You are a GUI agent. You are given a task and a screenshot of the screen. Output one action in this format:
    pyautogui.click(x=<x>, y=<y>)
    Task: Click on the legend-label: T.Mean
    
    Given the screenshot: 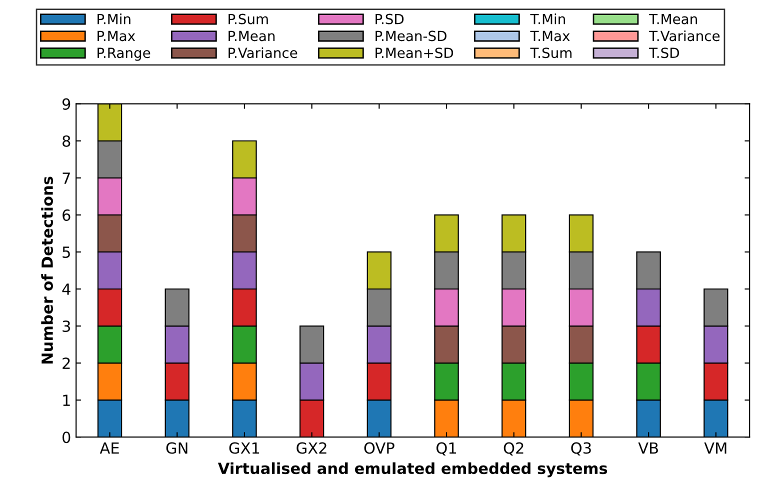 What is the action you would take?
    pyautogui.click(x=673, y=19)
    